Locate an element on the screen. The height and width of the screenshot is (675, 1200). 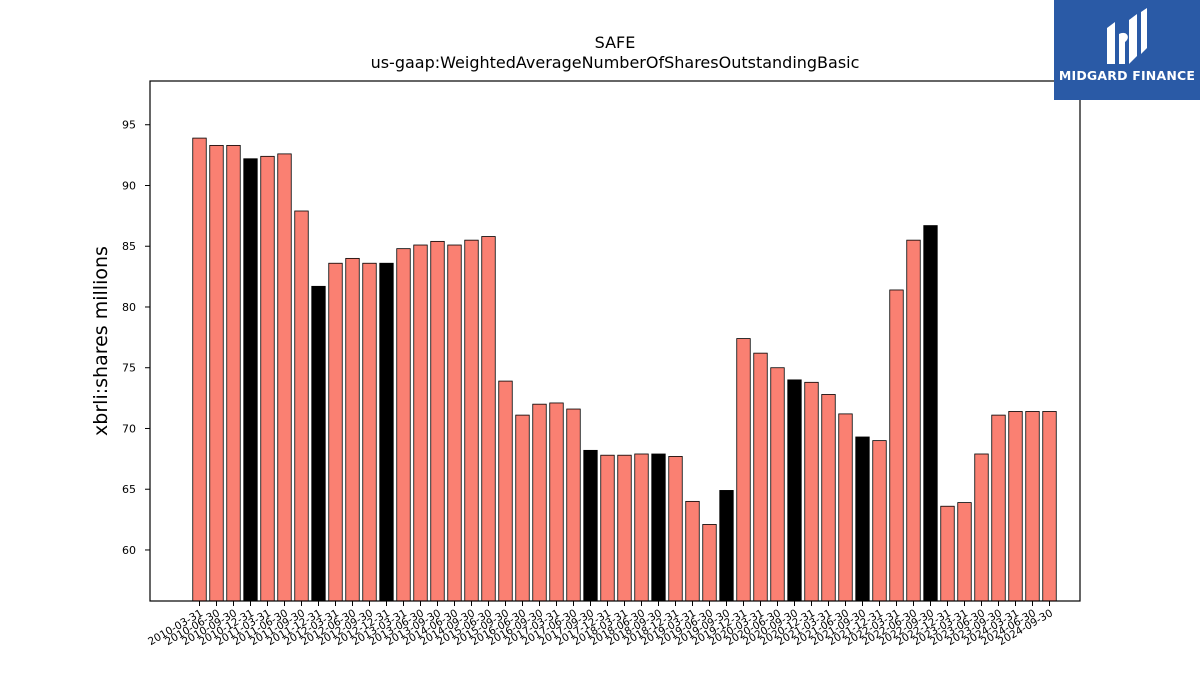
brand-name: MIDGARD FINANCE is located at coordinates (1127, 75).